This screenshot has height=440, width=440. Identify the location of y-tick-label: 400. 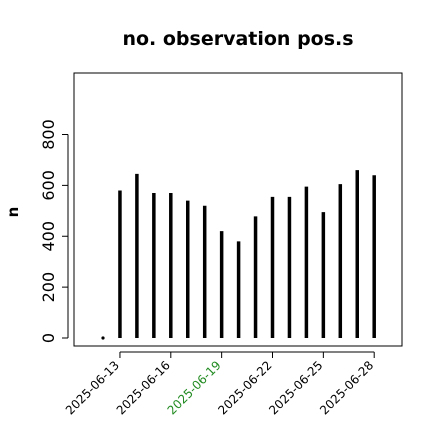
(48, 236).